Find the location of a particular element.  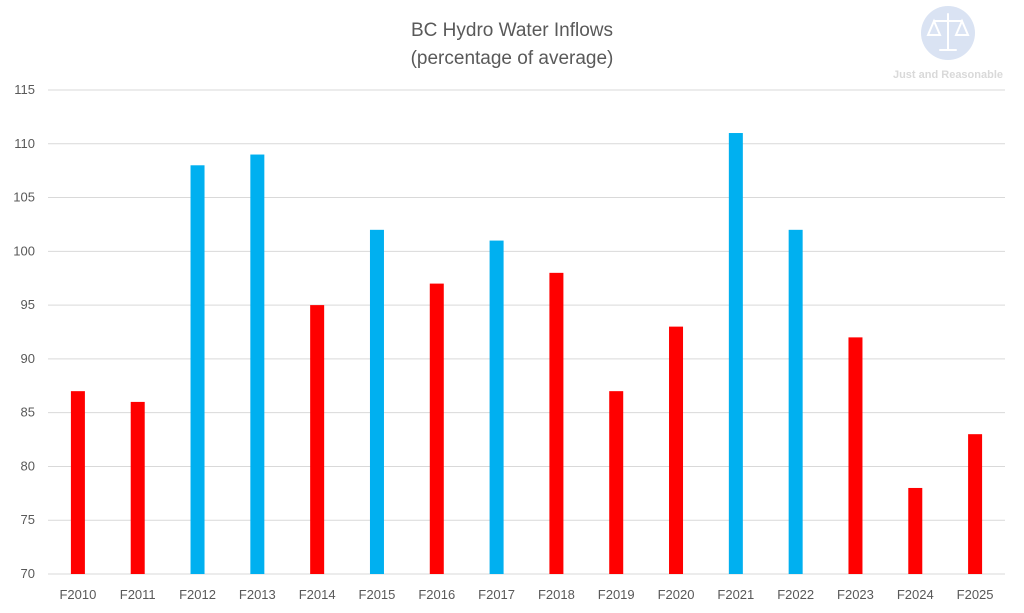

y-tick-label: 90 is located at coordinates (28, 358).